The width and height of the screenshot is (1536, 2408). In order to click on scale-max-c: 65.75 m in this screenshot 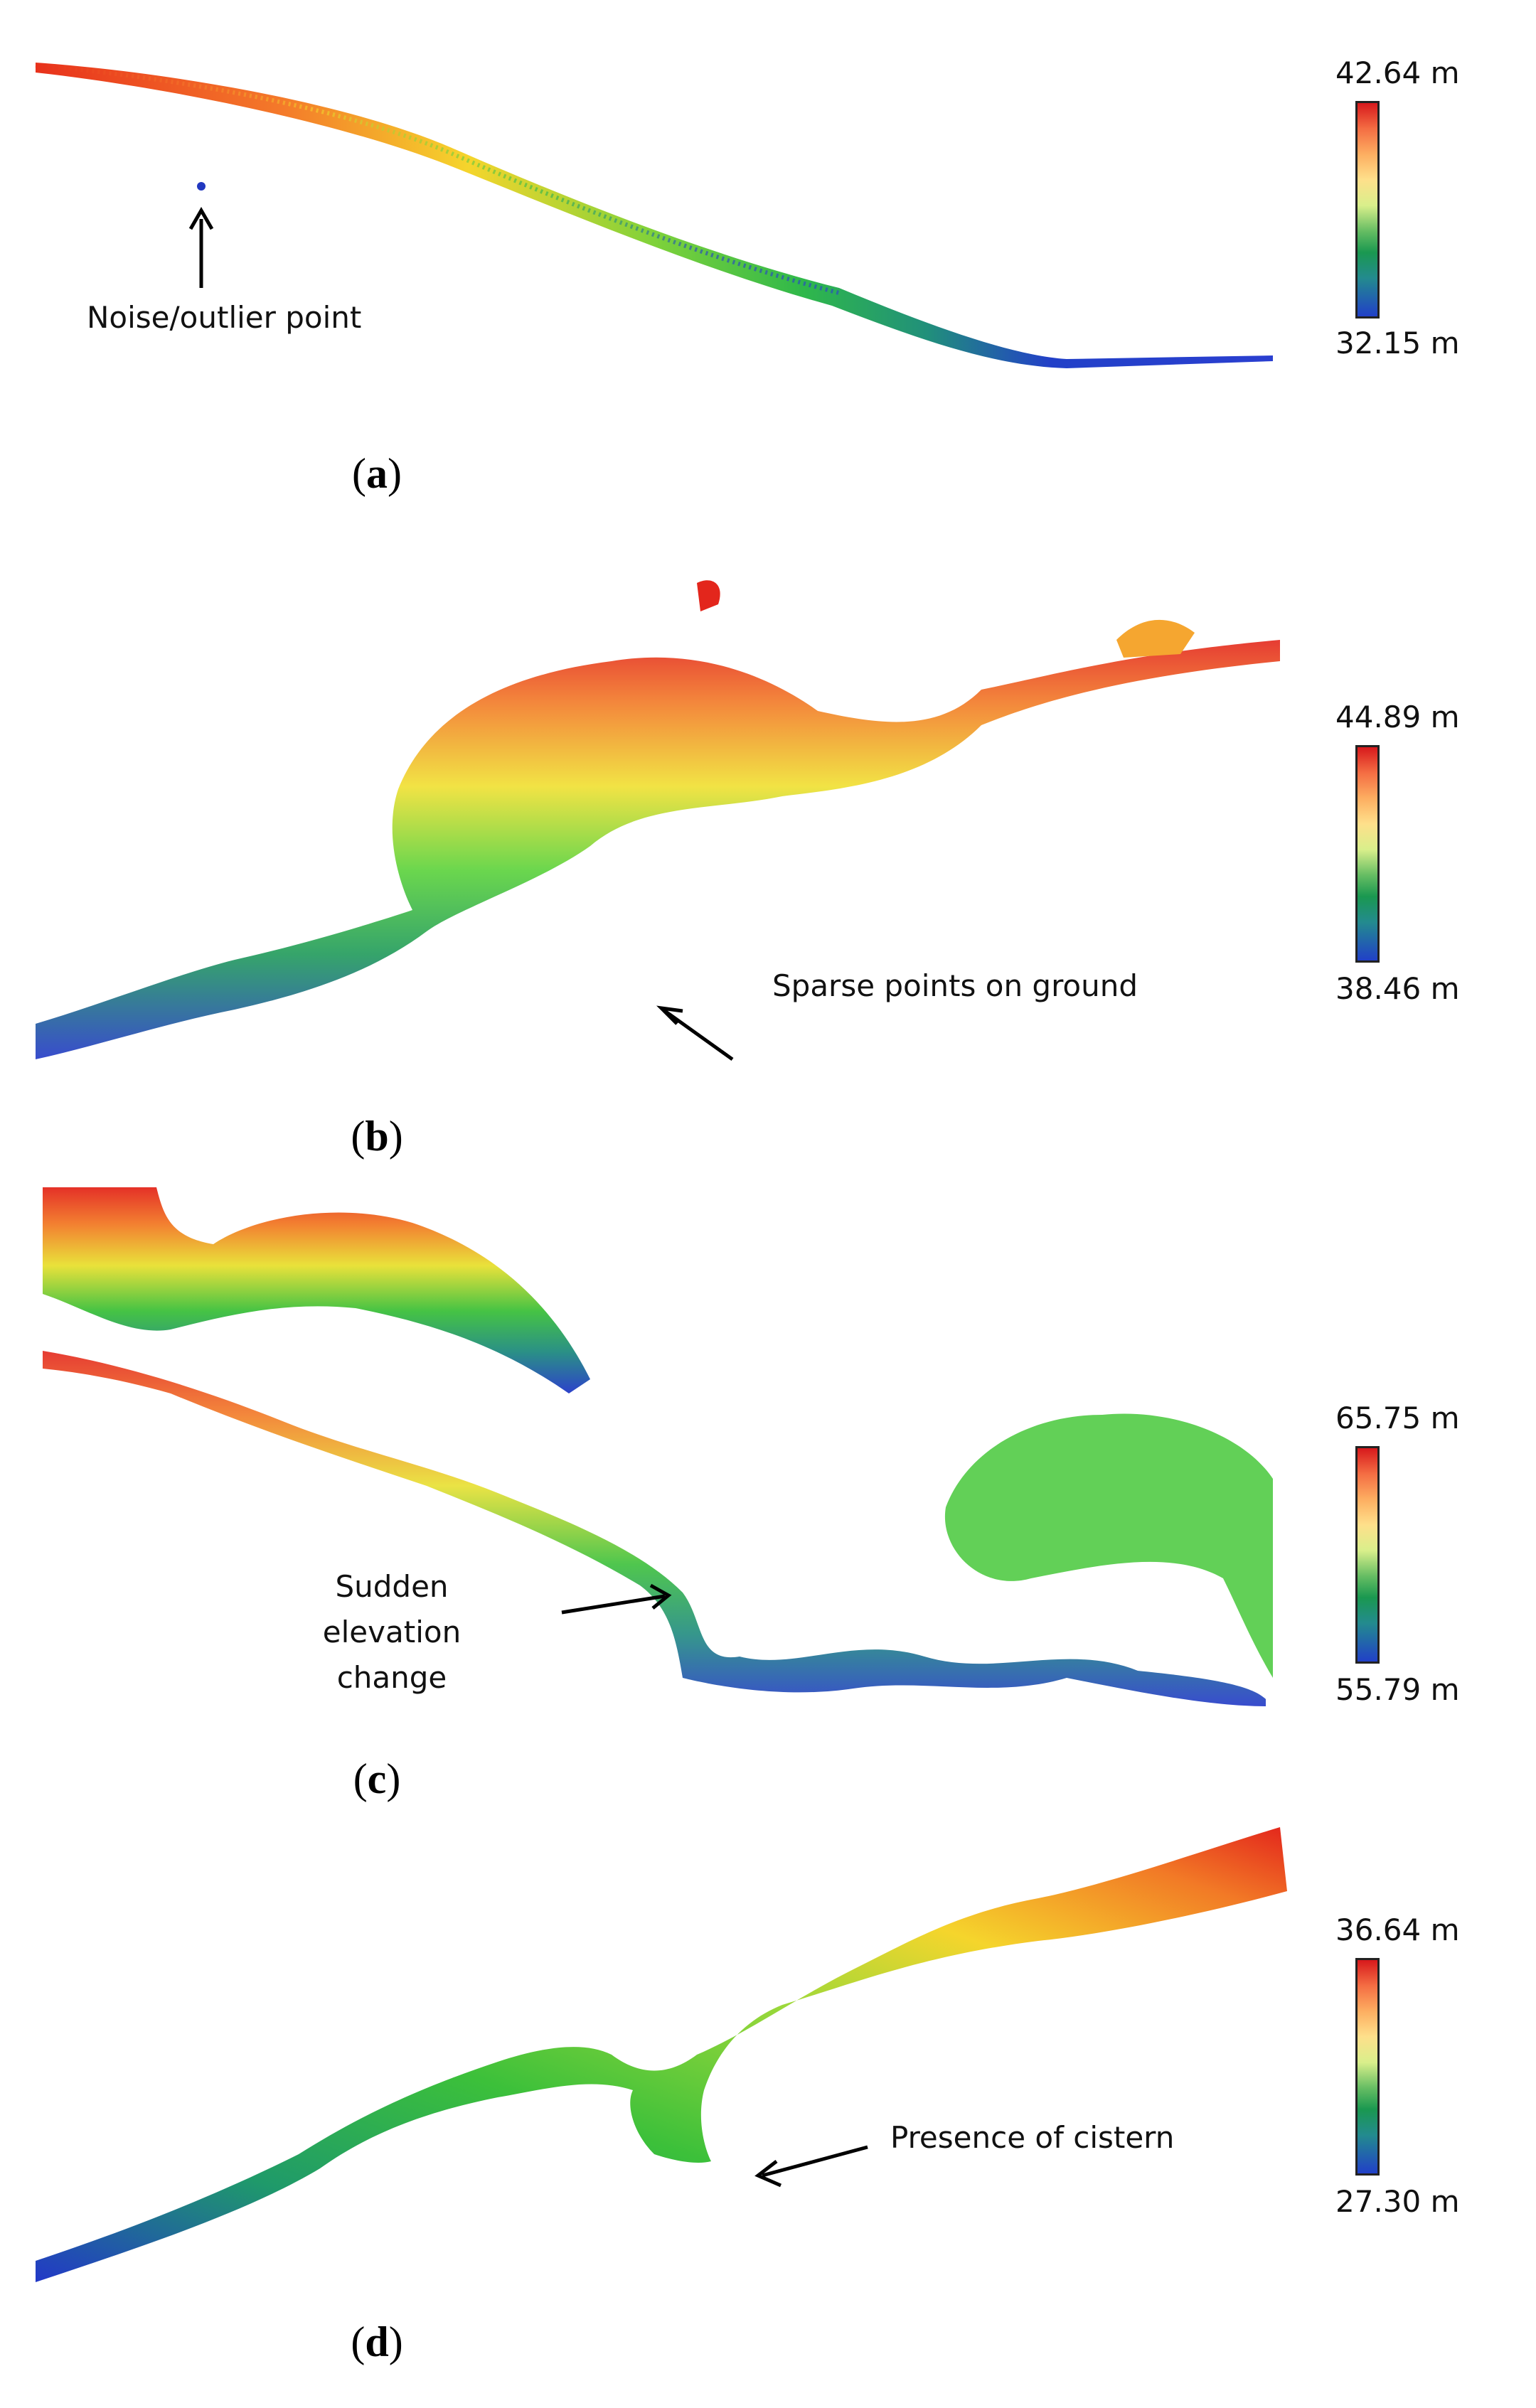, I will do `click(1397, 1418)`.